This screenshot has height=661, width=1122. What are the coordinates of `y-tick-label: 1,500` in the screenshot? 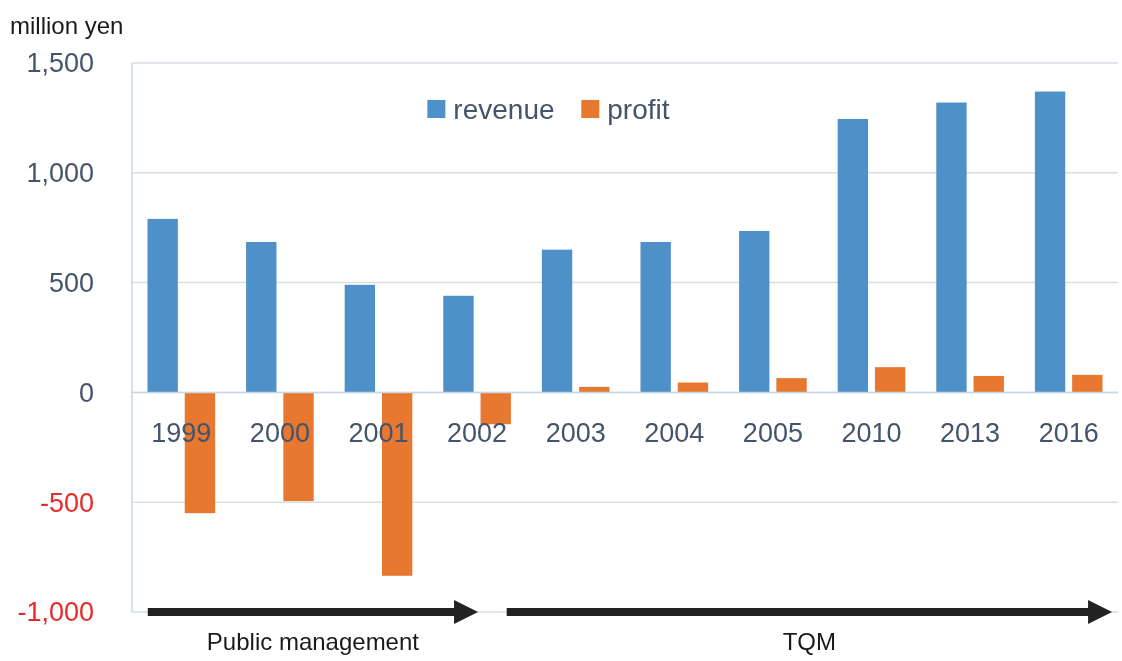 It's located at (60, 63).